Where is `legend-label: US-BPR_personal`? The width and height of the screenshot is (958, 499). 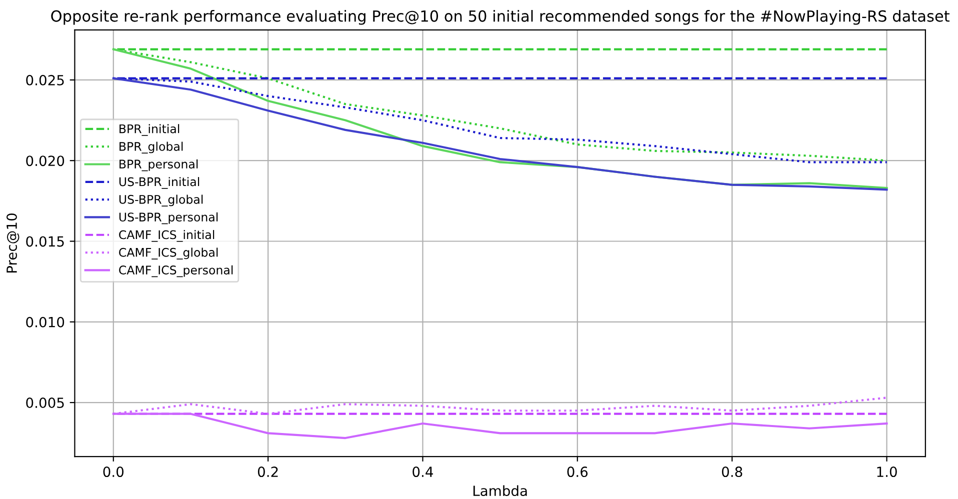 legend-label: US-BPR_personal is located at coordinates (168, 218).